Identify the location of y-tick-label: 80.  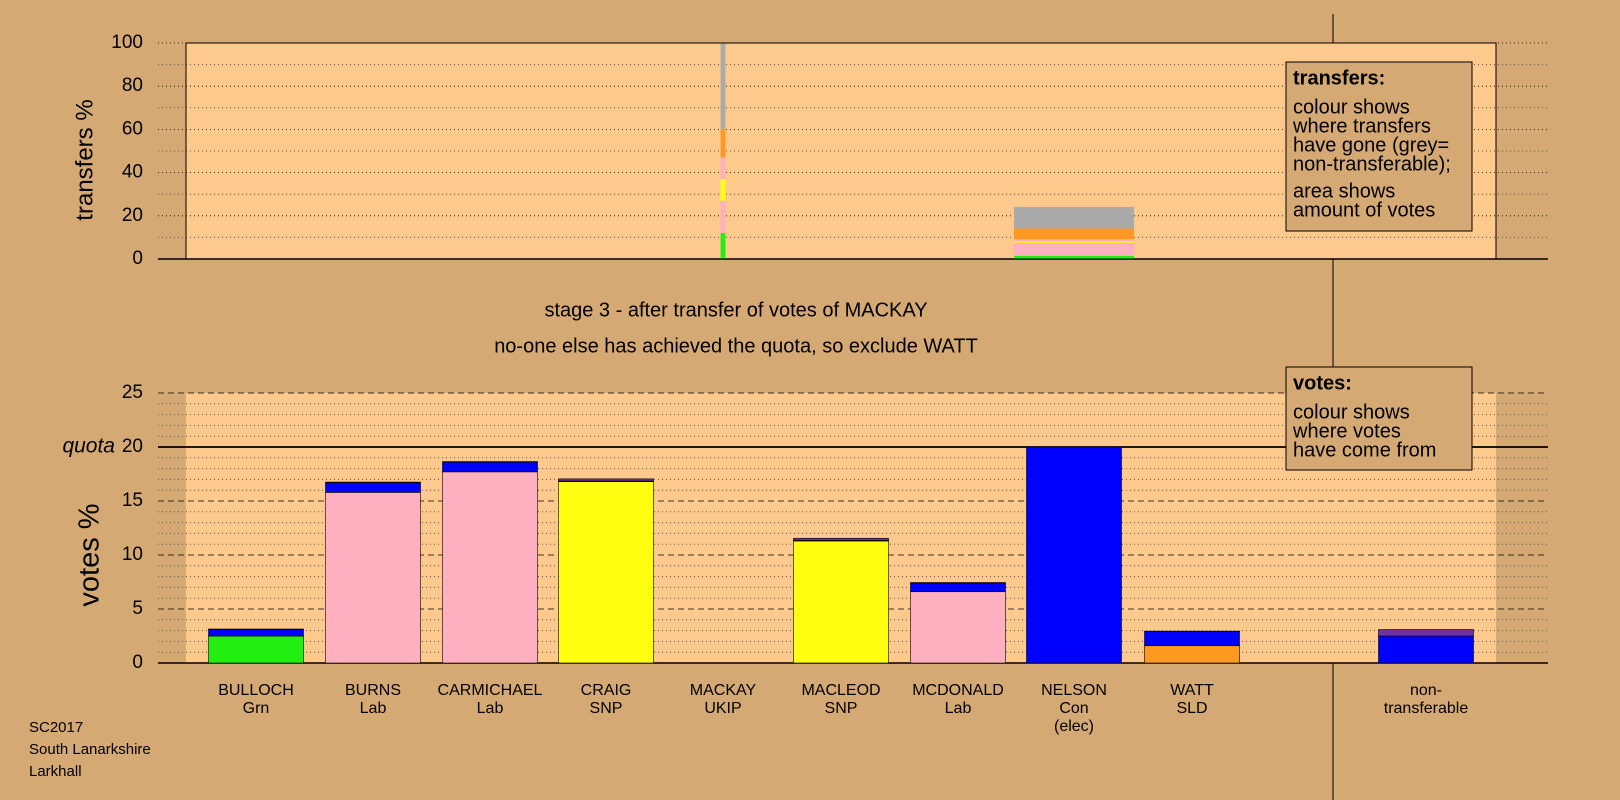
(132, 85).